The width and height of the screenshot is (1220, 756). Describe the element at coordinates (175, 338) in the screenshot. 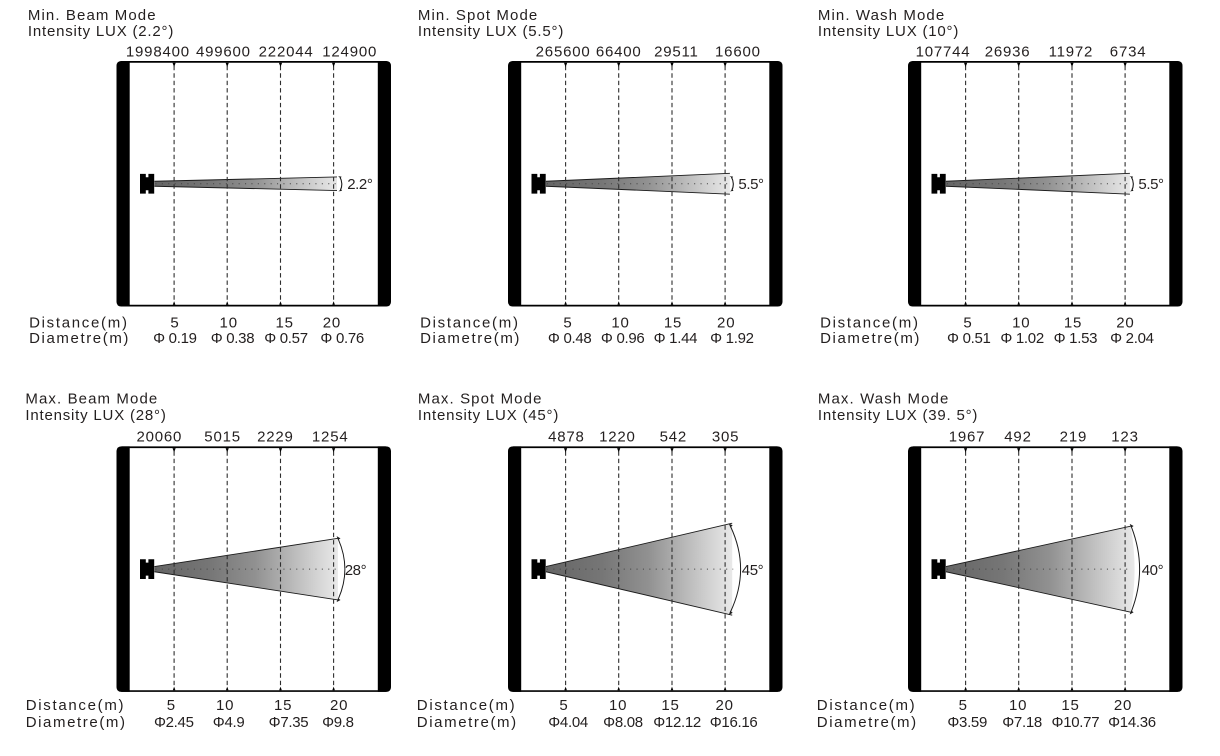

I see `svg-text: Φ 0.19` at that location.